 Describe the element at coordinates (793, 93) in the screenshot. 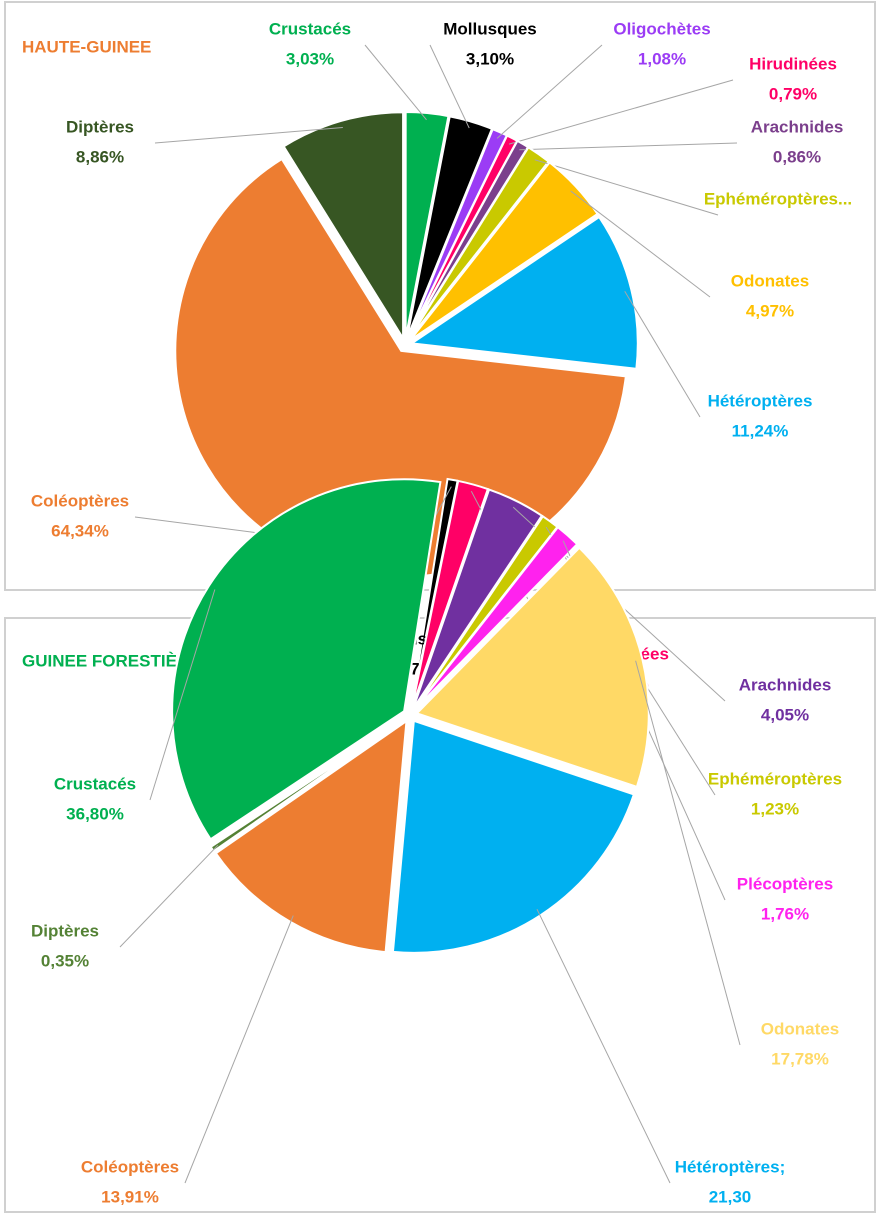

I see `slice-value: 0,79%` at that location.